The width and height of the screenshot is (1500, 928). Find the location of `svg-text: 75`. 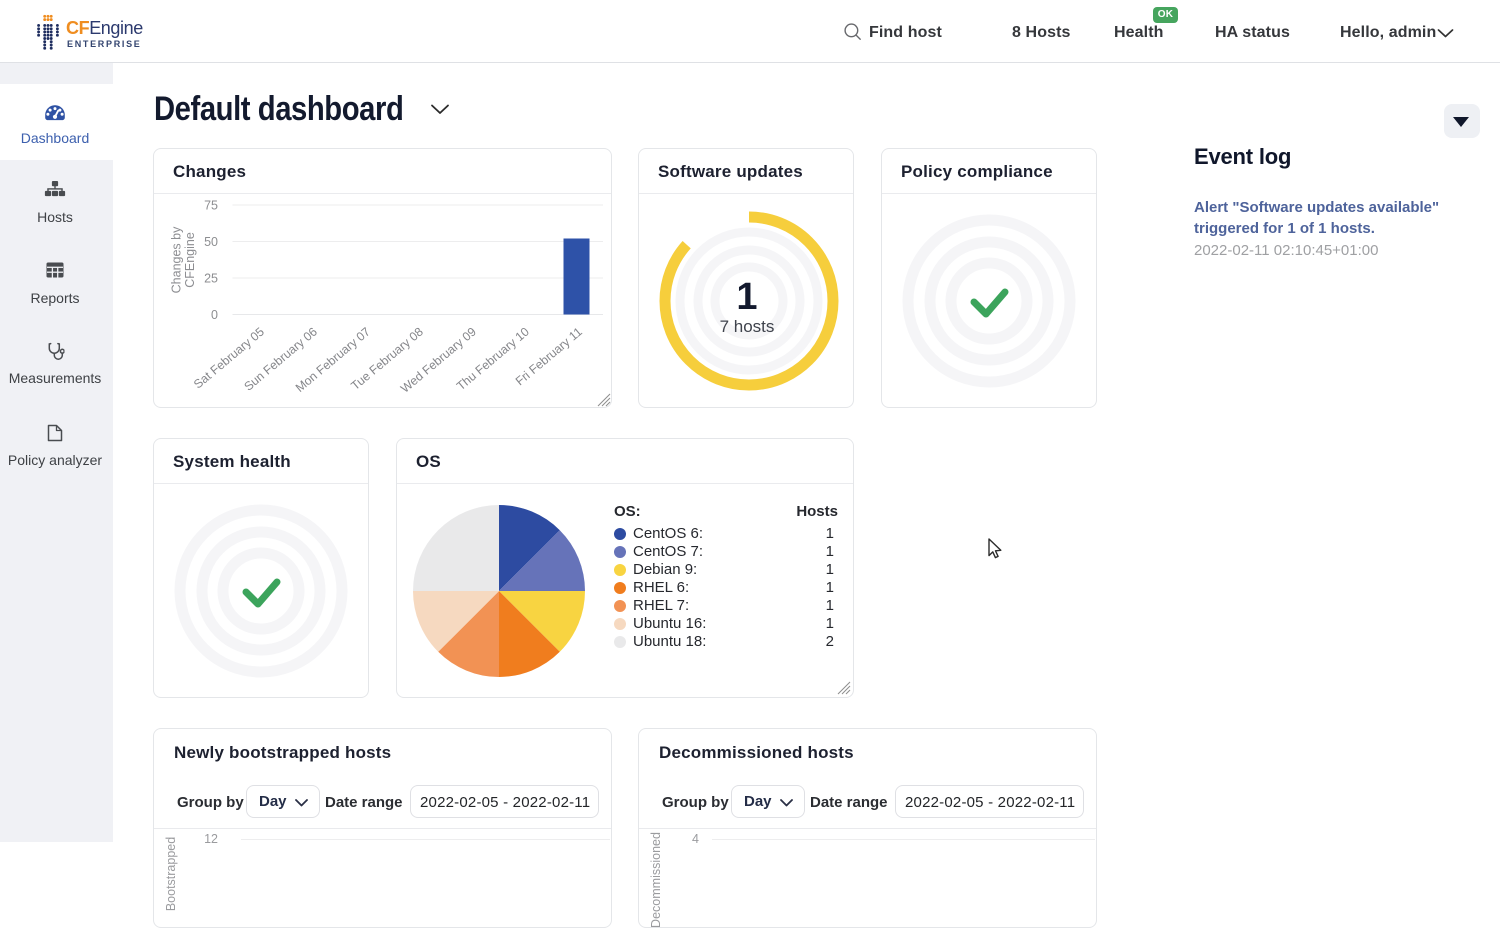

svg-text: 75 is located at coordinates (211, 206).